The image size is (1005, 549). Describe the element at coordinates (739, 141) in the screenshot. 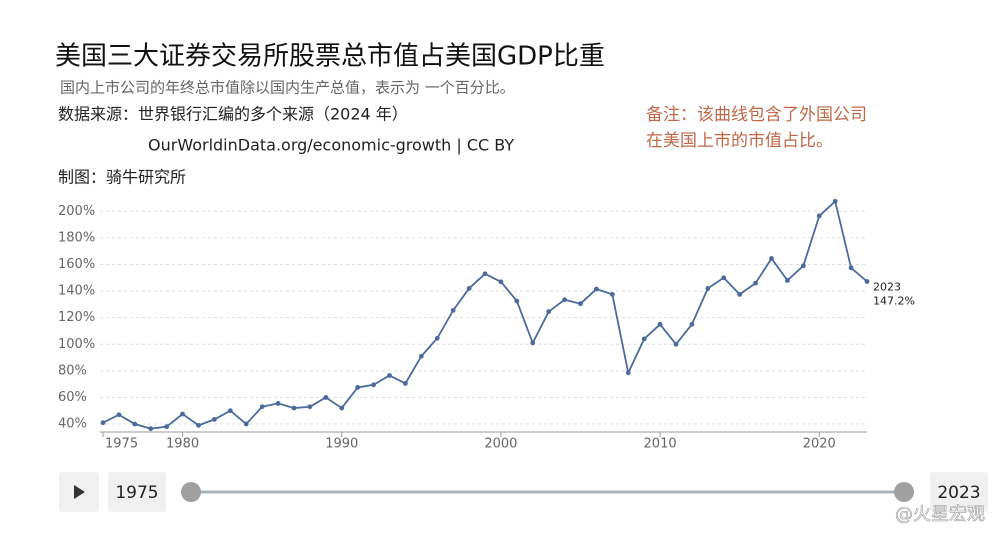

I see `note: 在美国上市的市值占比。` at that location.